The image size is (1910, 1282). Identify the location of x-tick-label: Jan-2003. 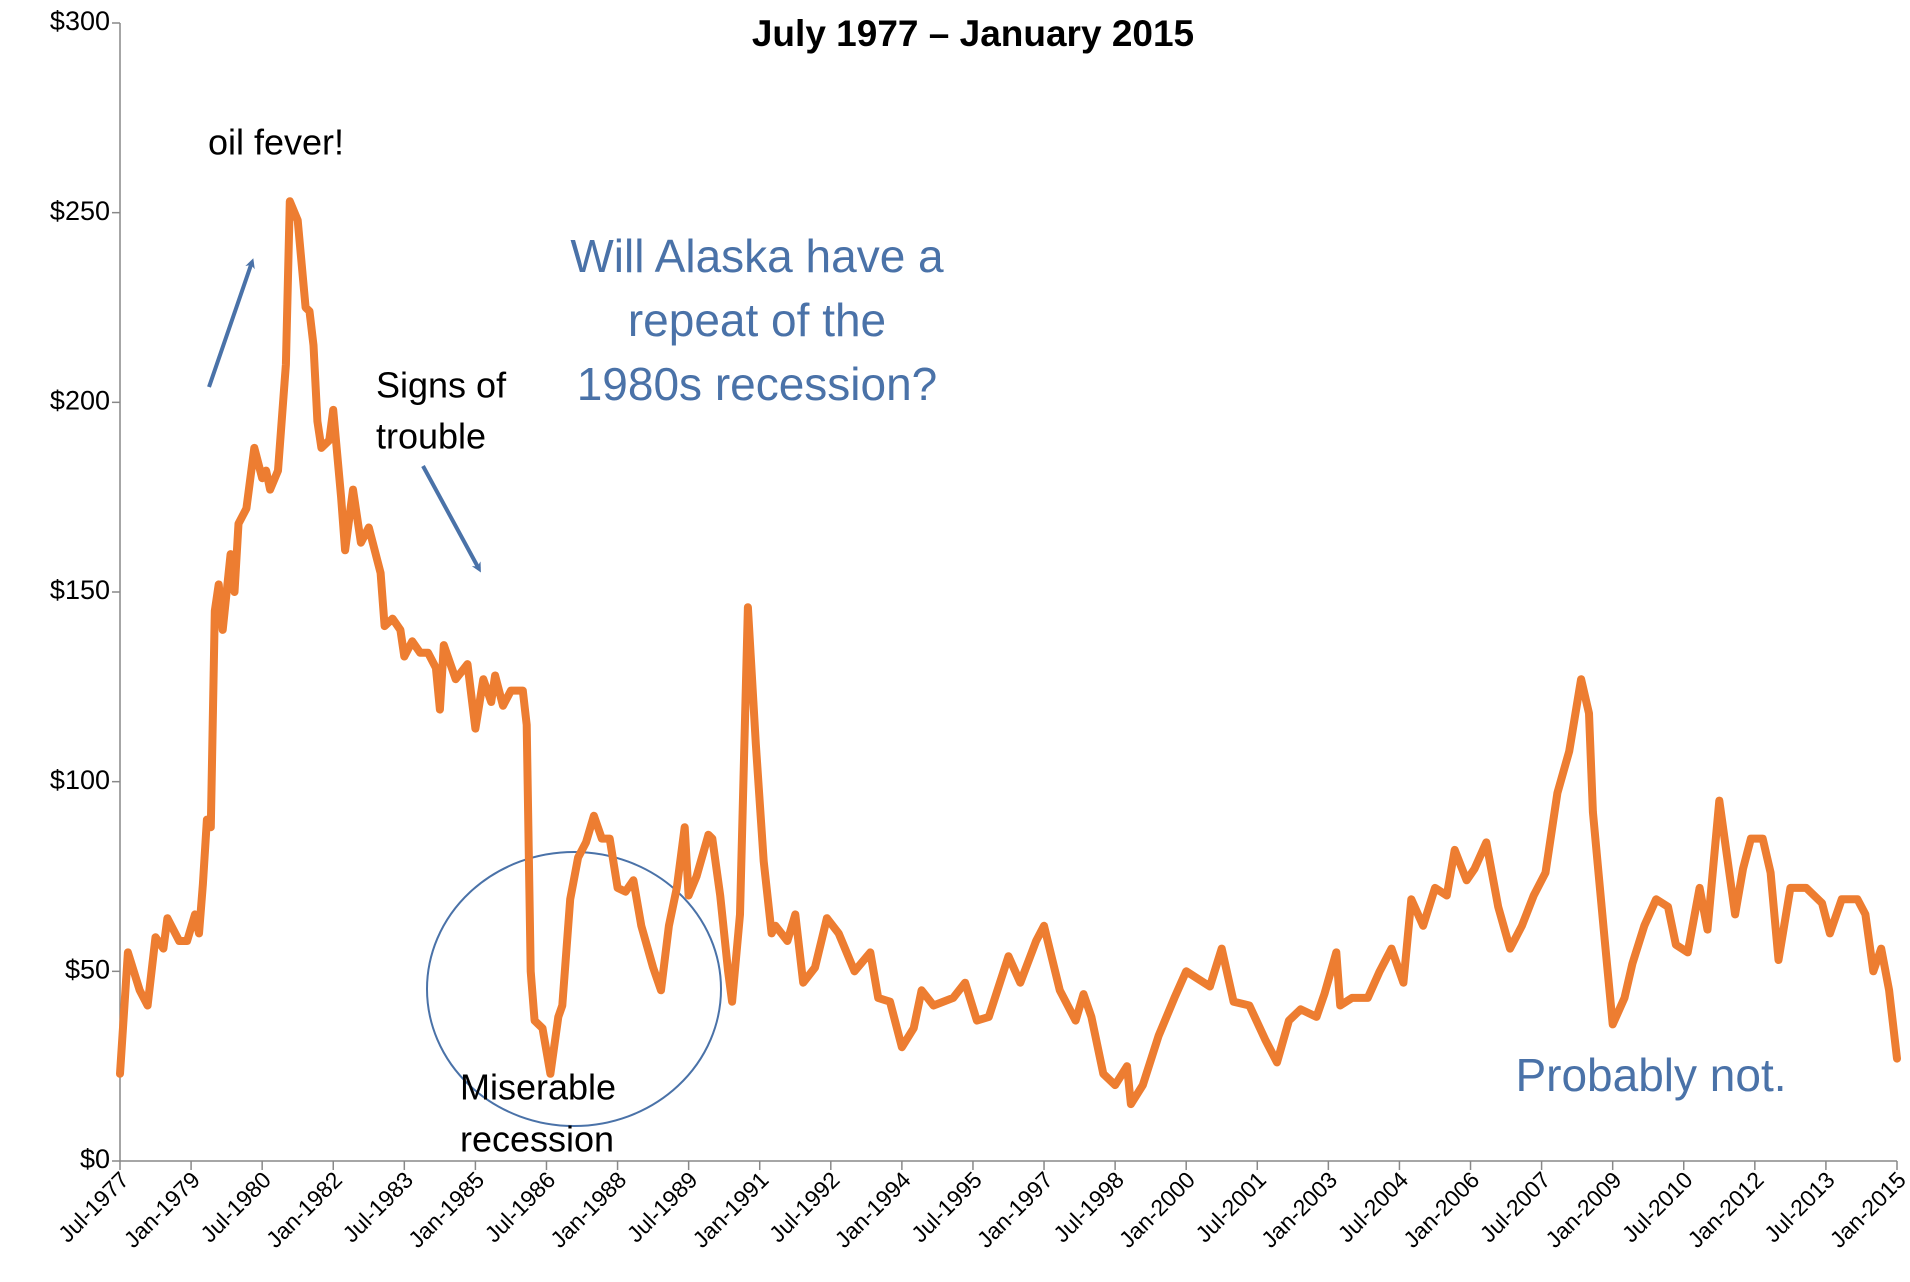
(1299, 1209).